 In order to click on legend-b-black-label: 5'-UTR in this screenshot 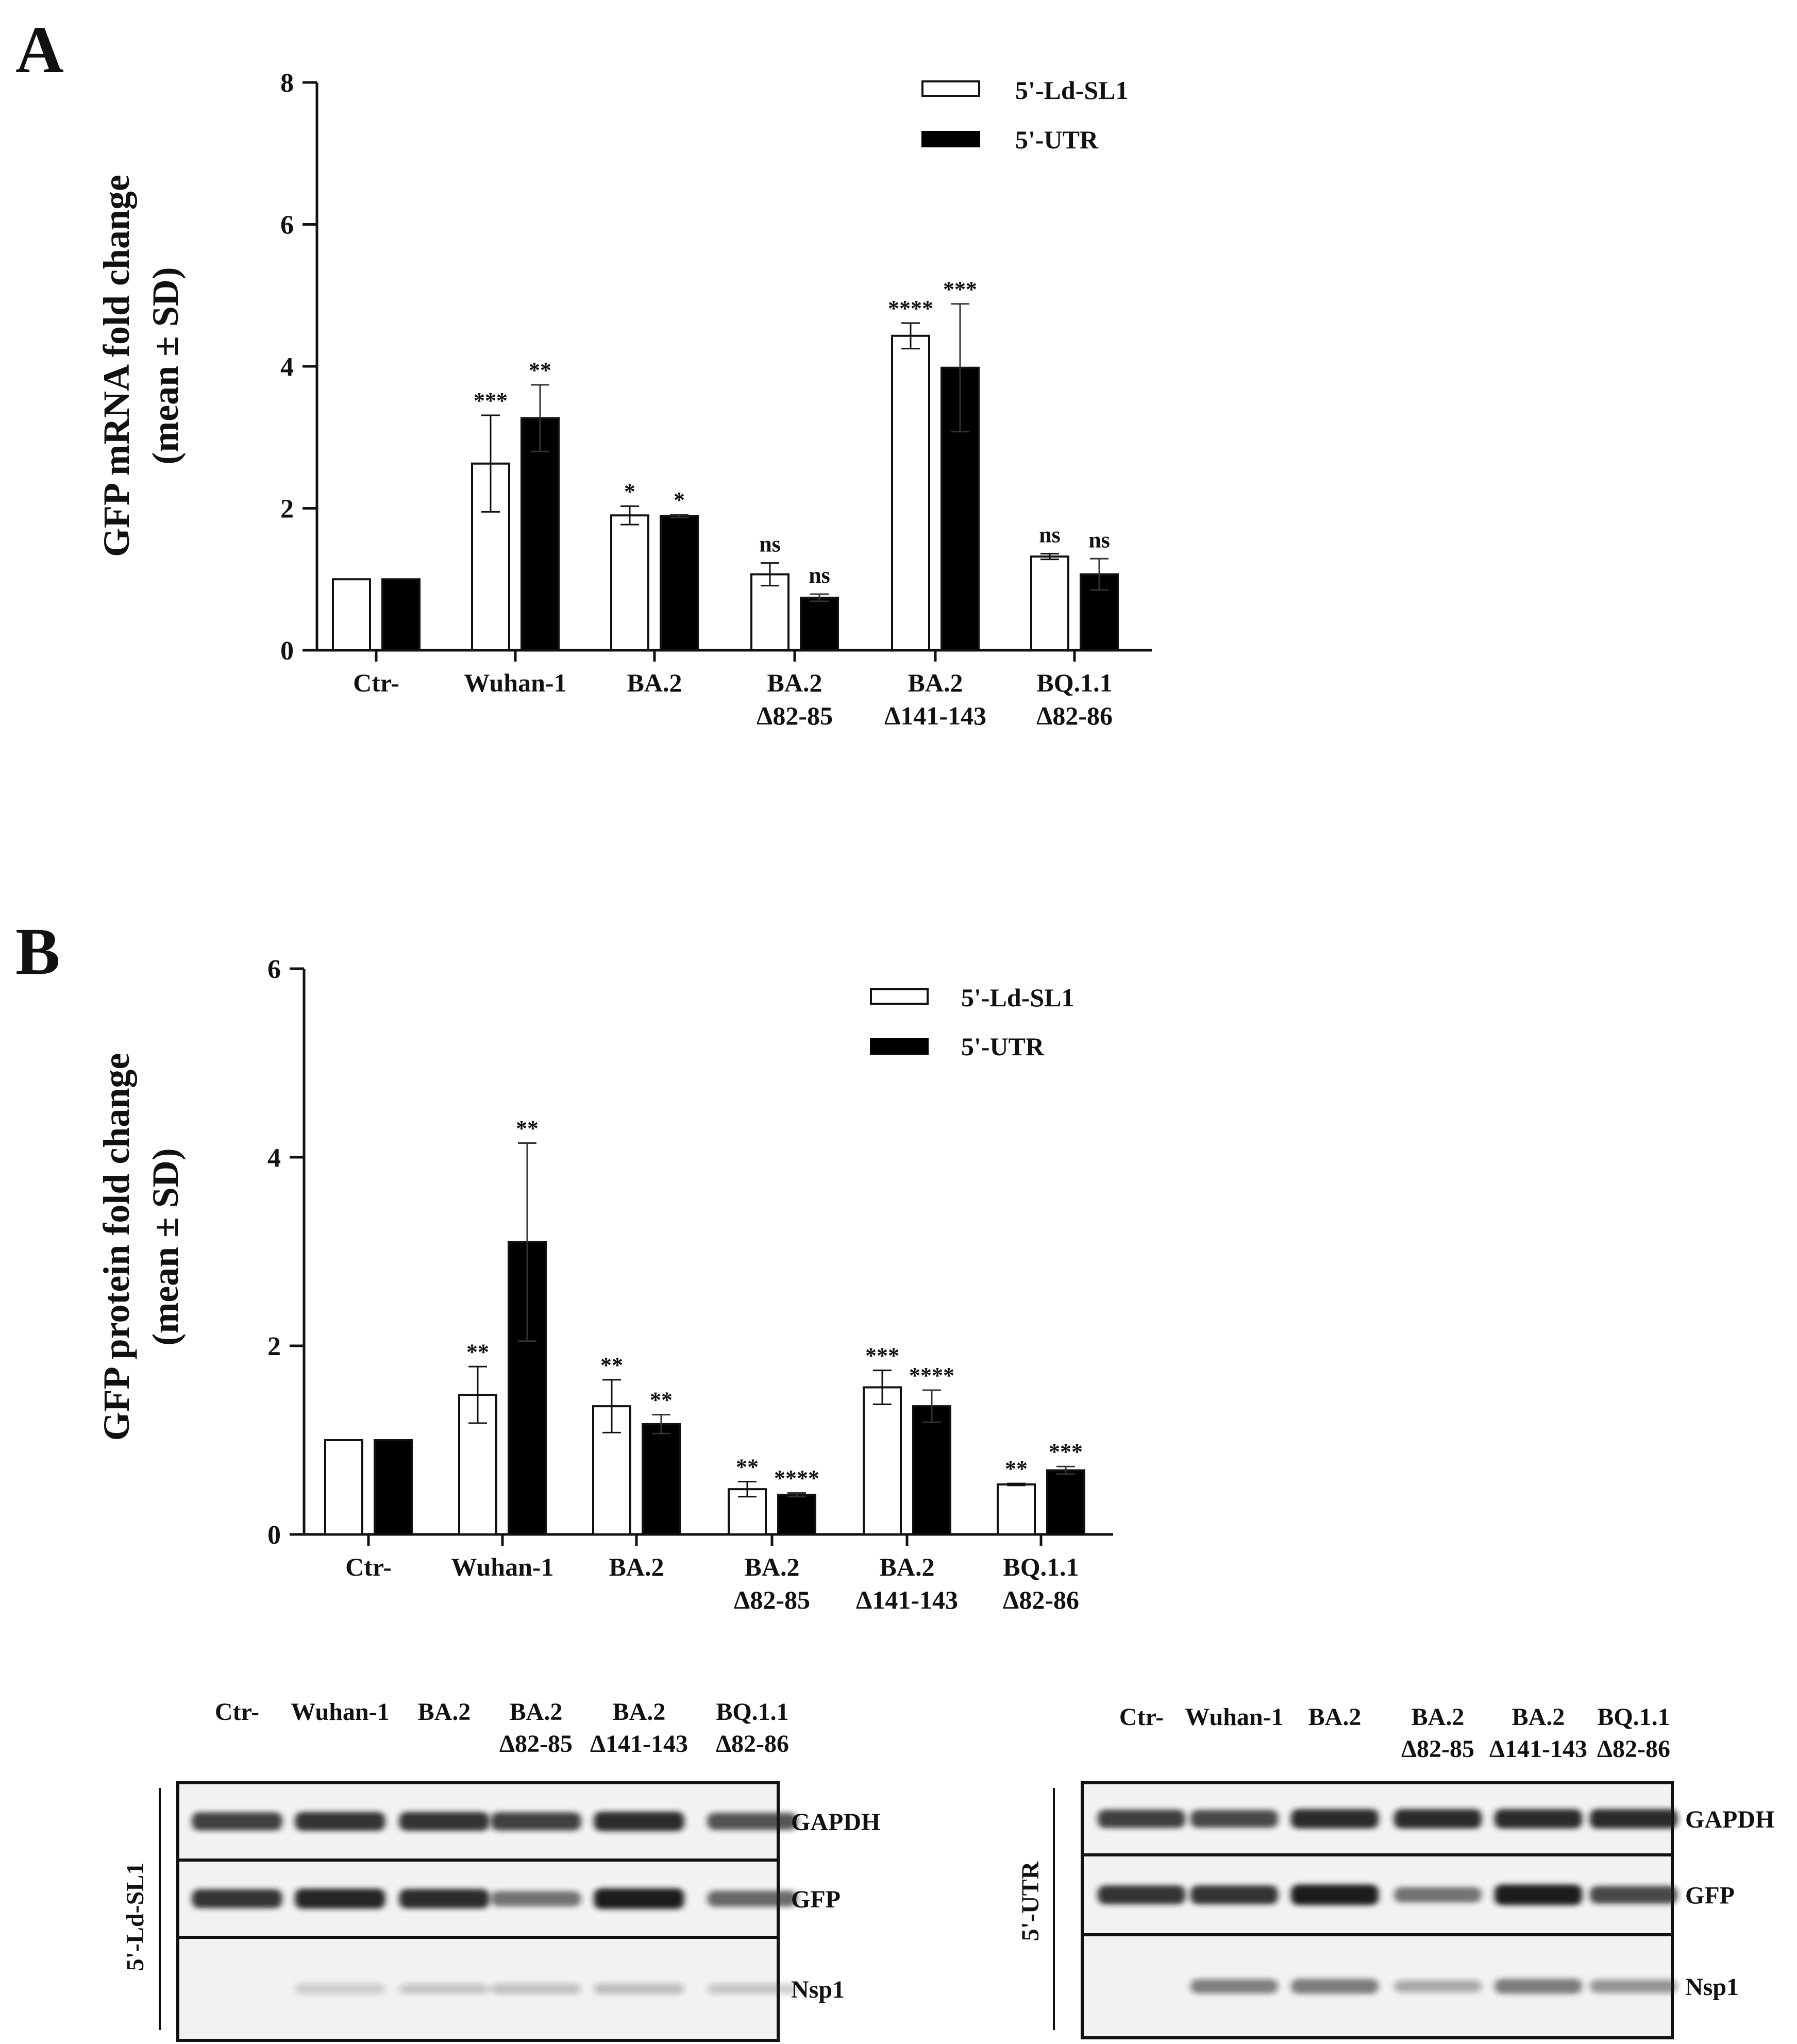, I will do `click(1003, 1046)`.